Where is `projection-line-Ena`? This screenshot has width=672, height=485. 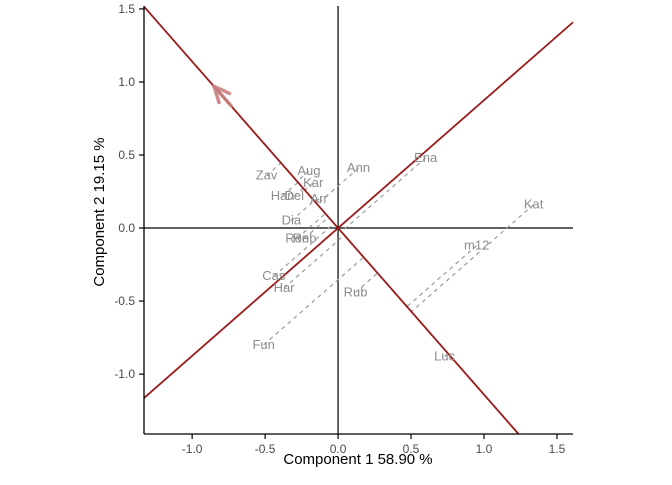 projection-line-Ena is located at coordinates (383, 195).